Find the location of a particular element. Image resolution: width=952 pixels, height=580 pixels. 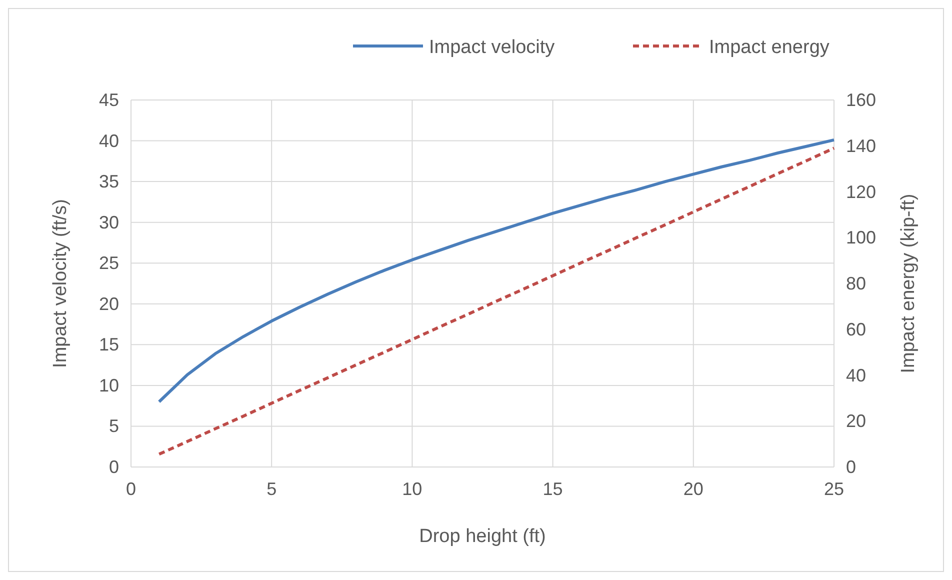

y-axis-title: Impact velocity (ft/s) is located at coordinates (60, 283).